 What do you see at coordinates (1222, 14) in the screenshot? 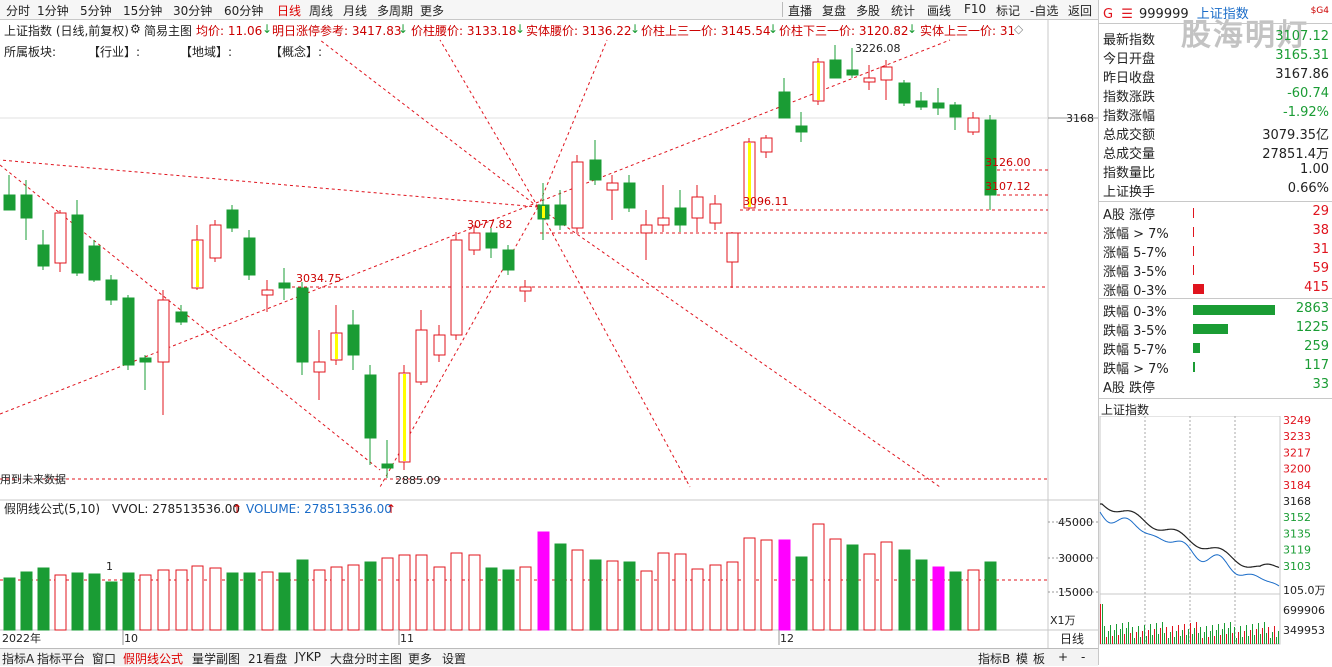
I see `stock-name: 上证指数` at bounding box center [1222, 14].